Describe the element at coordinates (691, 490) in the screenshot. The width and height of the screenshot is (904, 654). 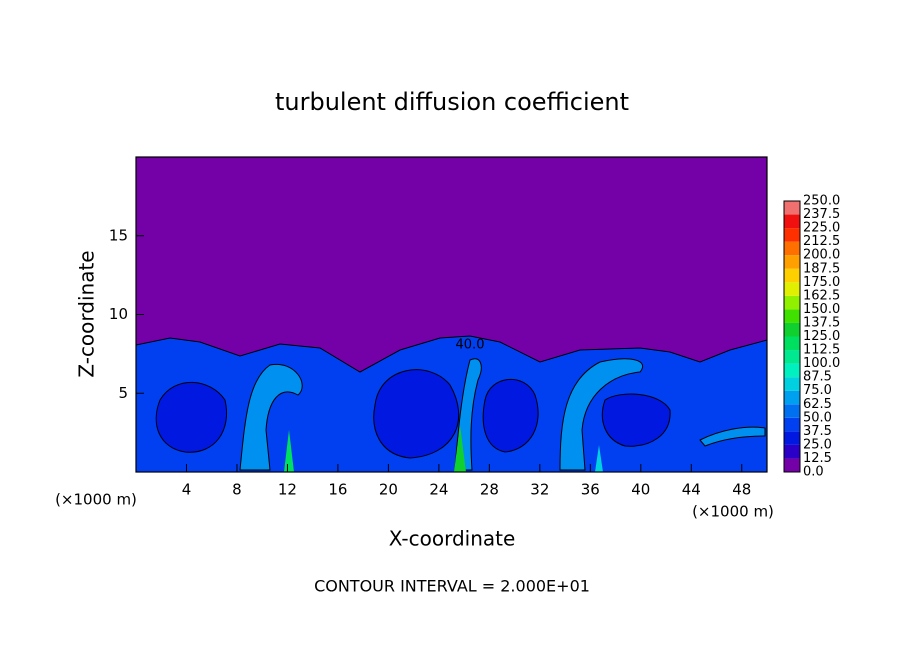
I see `x-tick-label: 44` at that location.